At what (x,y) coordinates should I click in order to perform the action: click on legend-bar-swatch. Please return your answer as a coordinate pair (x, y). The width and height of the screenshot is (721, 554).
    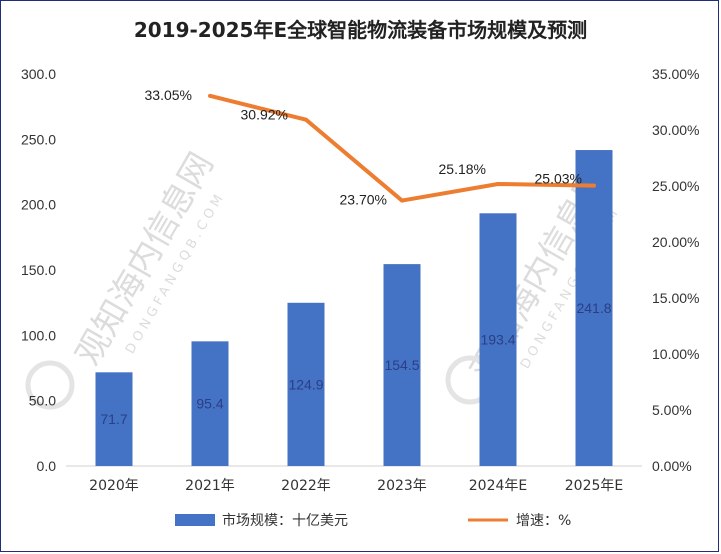
    Looking at the image, I should click on (195, 520).